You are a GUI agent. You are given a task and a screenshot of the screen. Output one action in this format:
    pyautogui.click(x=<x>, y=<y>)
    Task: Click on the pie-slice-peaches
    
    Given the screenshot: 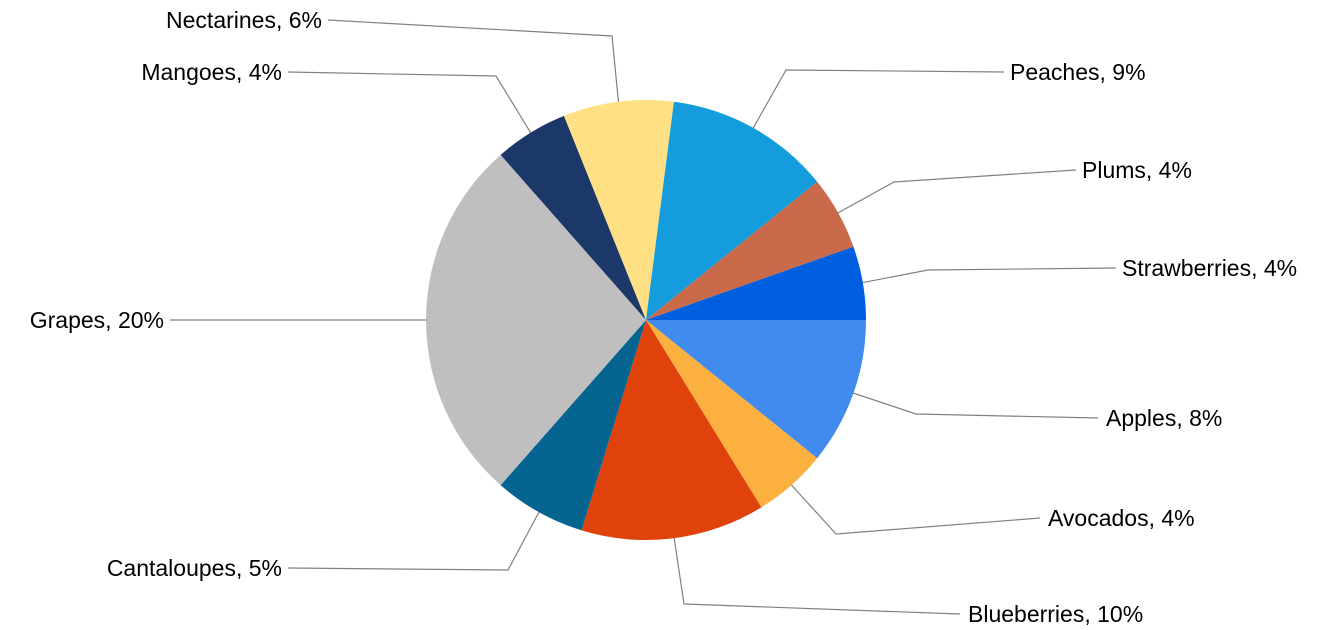 What is the action you would take?
    pyautogui.click(x=732, y=210)
    